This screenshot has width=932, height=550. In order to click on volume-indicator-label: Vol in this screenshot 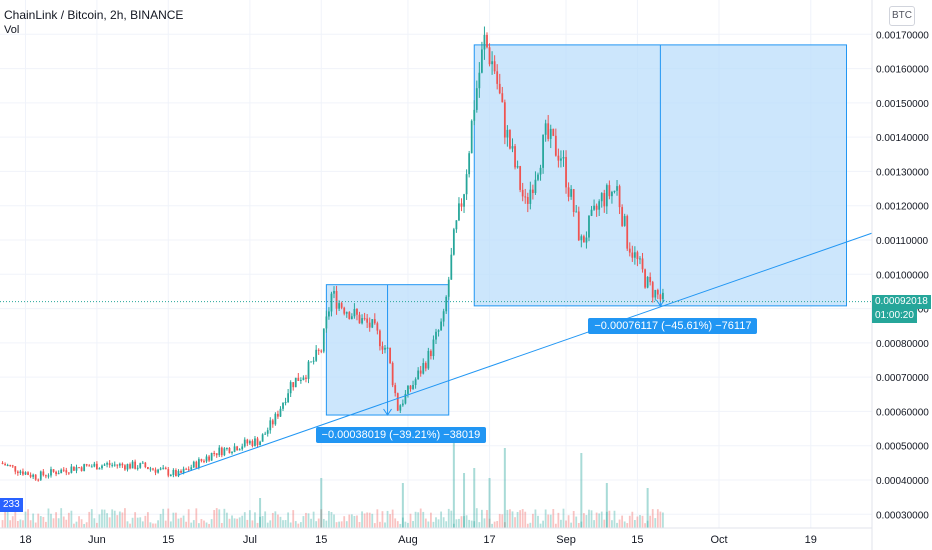, I will do `click(12, 30)`.